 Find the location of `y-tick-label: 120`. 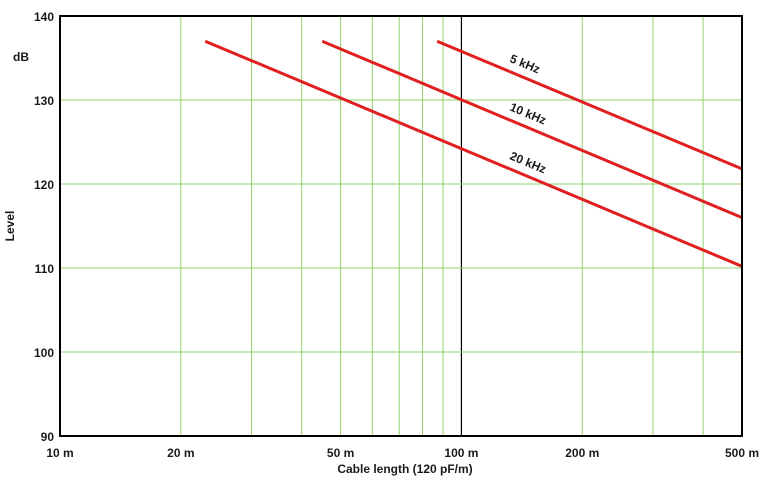

y-tick-label: 120 is located at coordinates (44, 185).